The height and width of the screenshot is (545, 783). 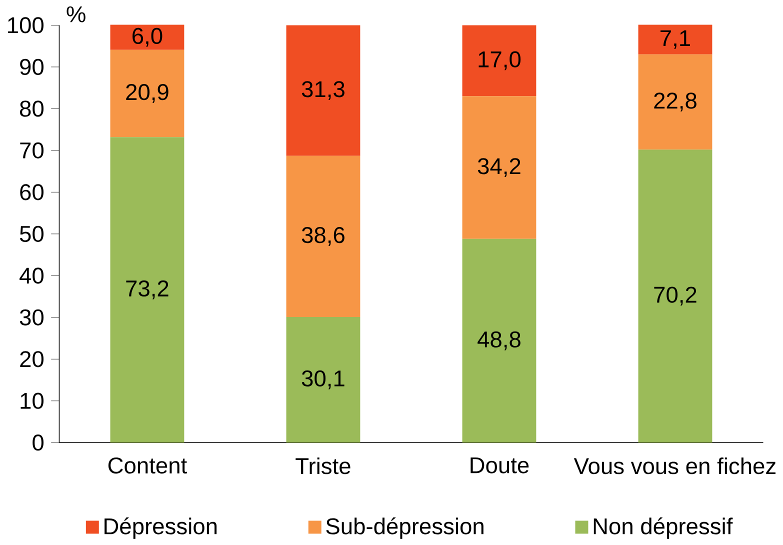 I want to click on data-label: 38,6, so click(x=323, y=236).